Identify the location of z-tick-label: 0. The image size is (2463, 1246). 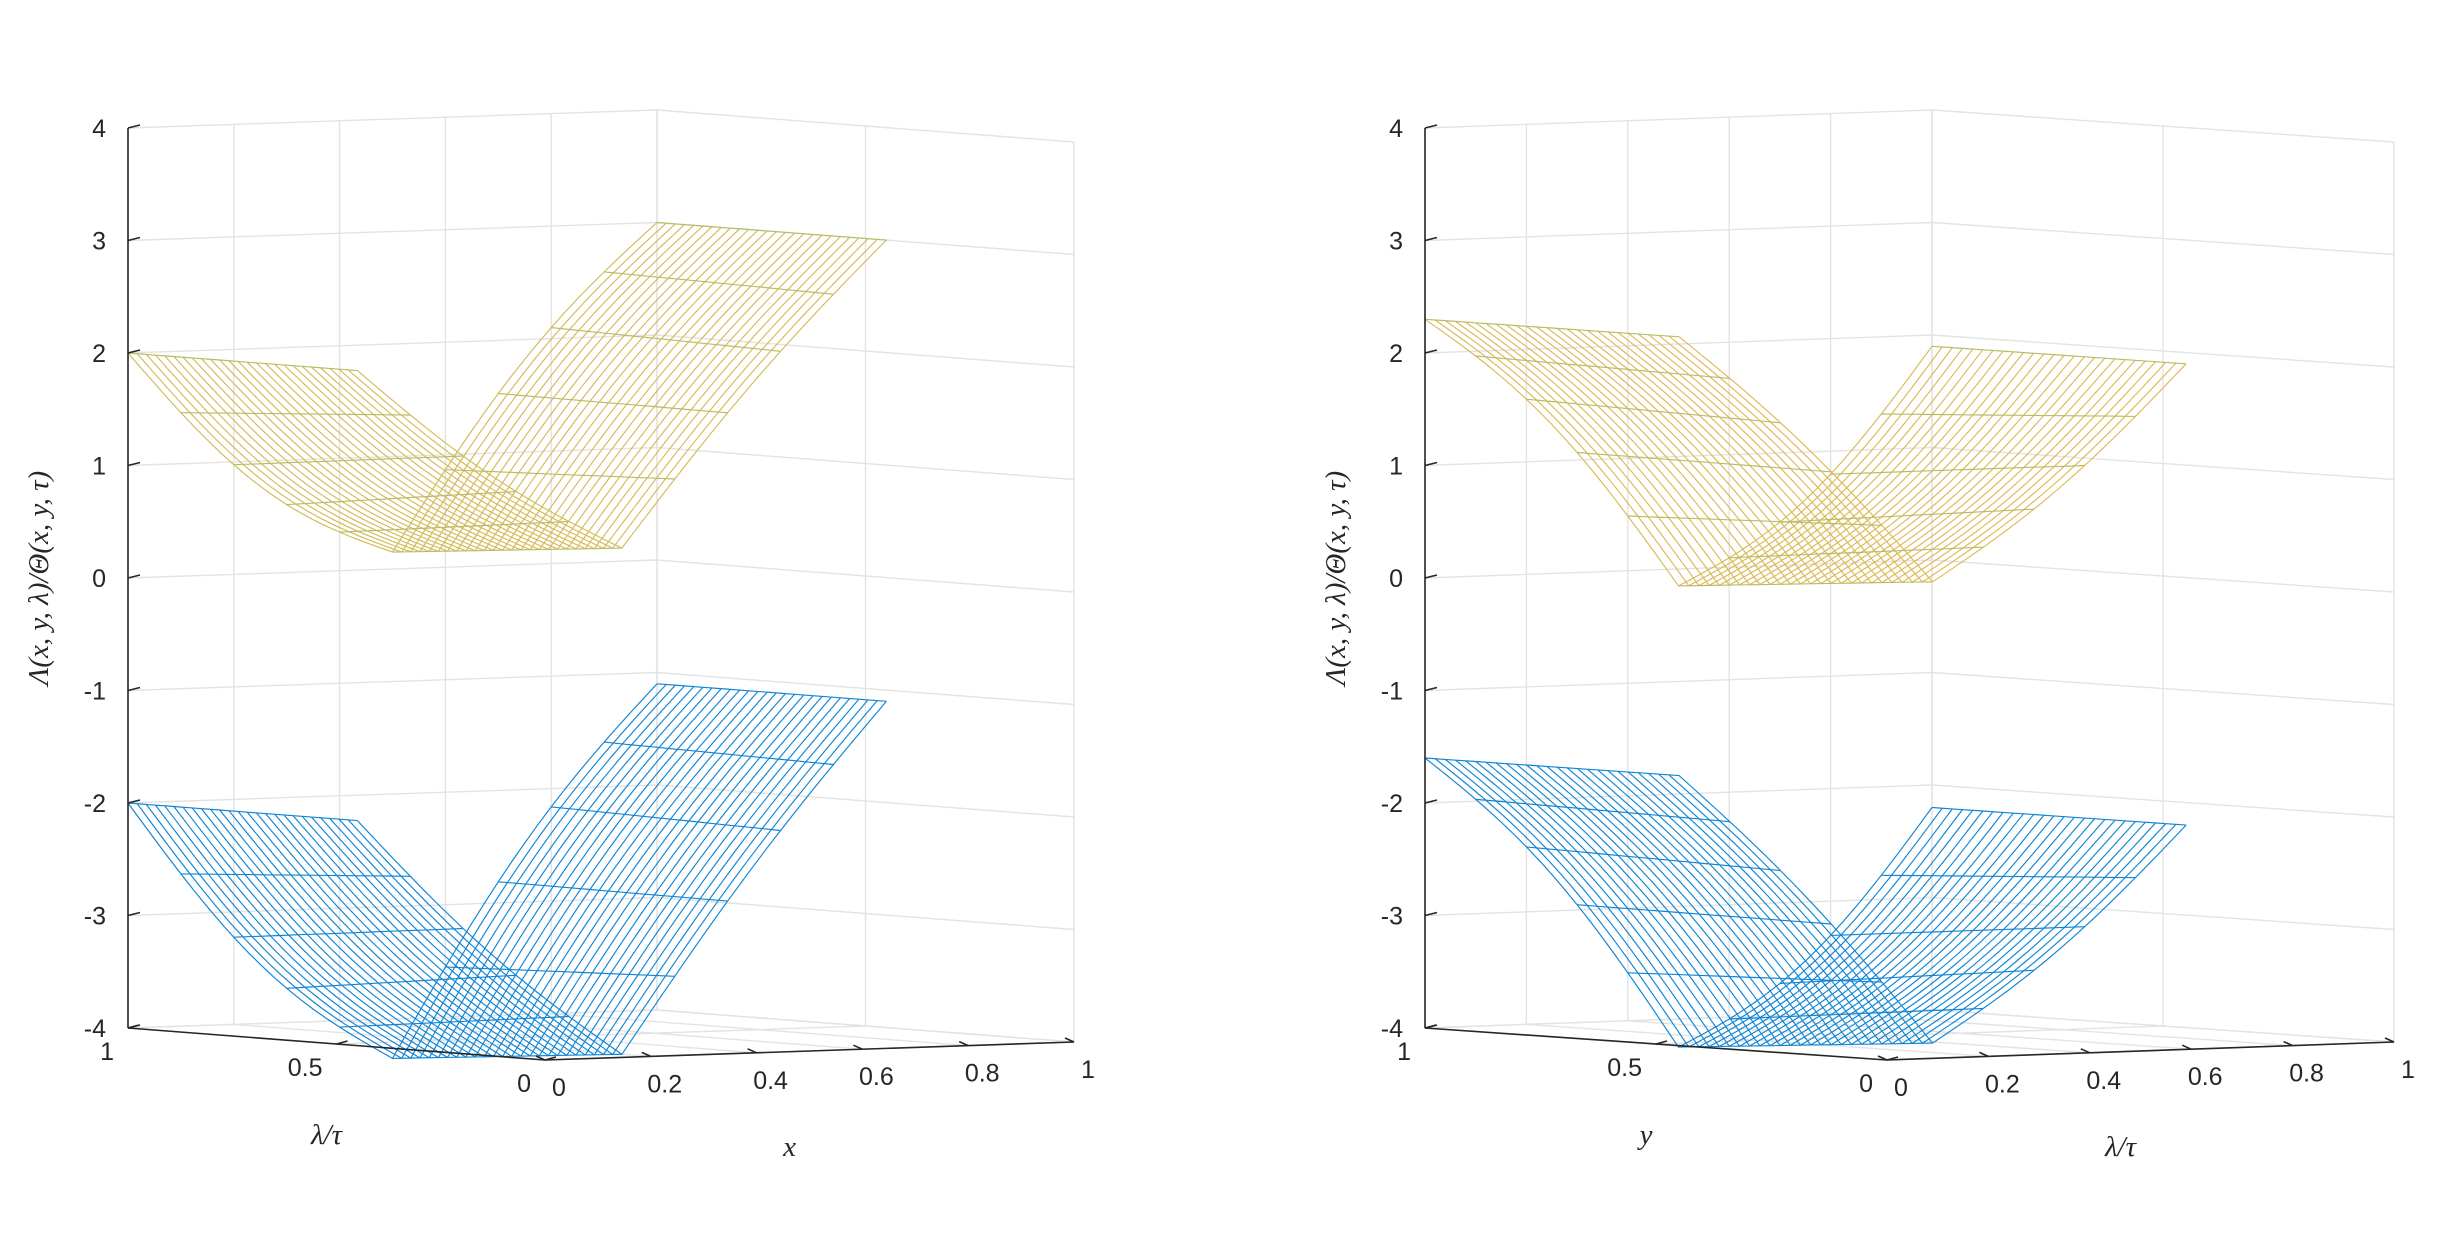
(99, 579).